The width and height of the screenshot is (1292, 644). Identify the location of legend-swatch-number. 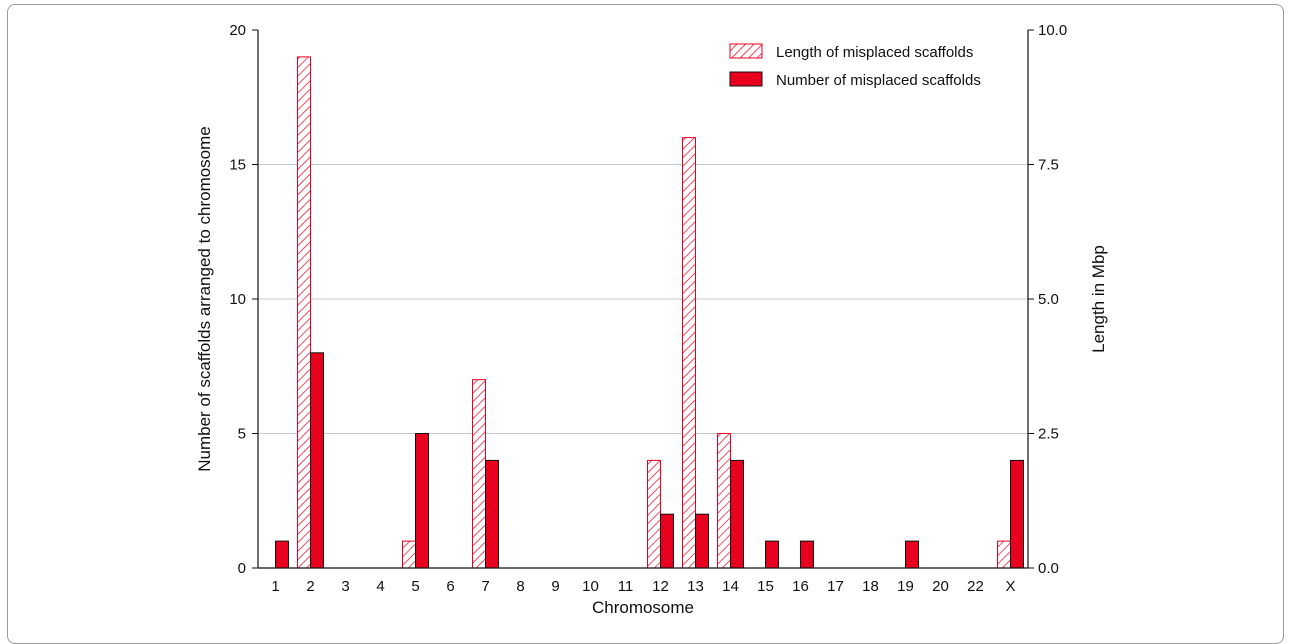
(746, 79).